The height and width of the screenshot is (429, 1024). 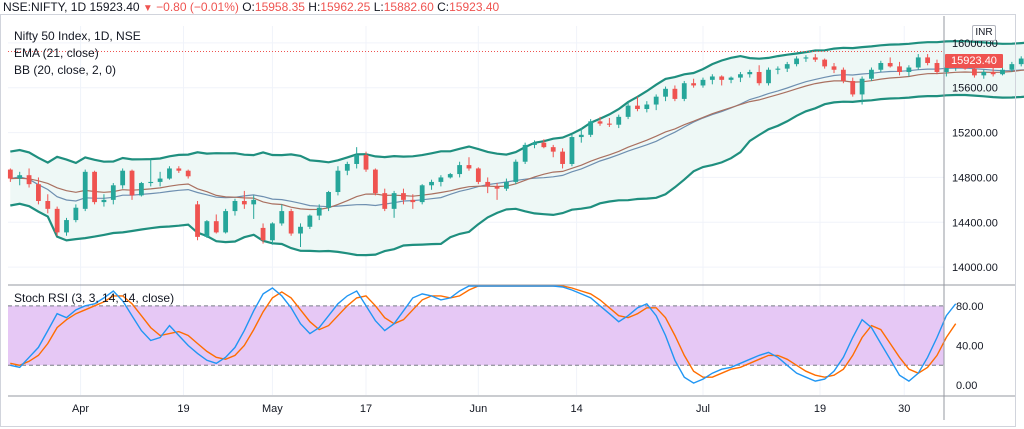 I want to click on ema-legend: EMA (21, close), so click(x=56, y=53).